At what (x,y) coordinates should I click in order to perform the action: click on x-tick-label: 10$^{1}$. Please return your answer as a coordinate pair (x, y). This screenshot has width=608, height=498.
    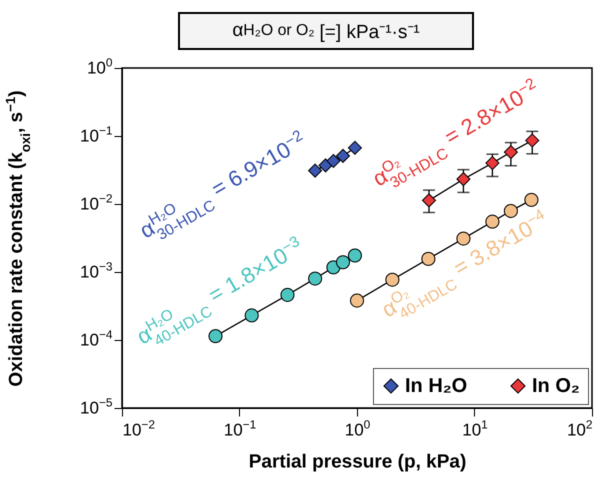
    Looking at the image, I should click on (475, 429).